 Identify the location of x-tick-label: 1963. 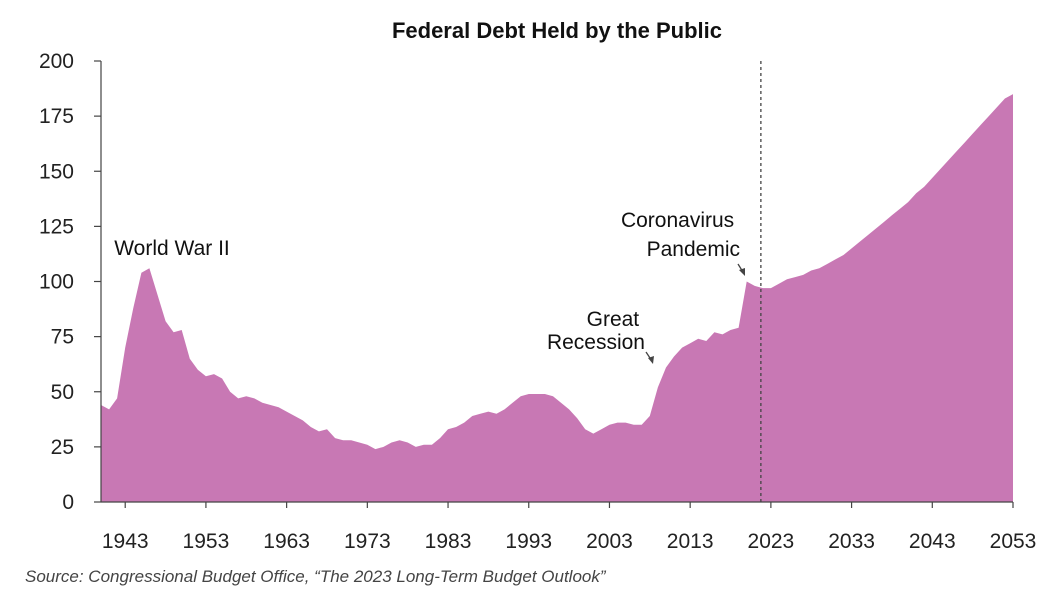
(286, 541).